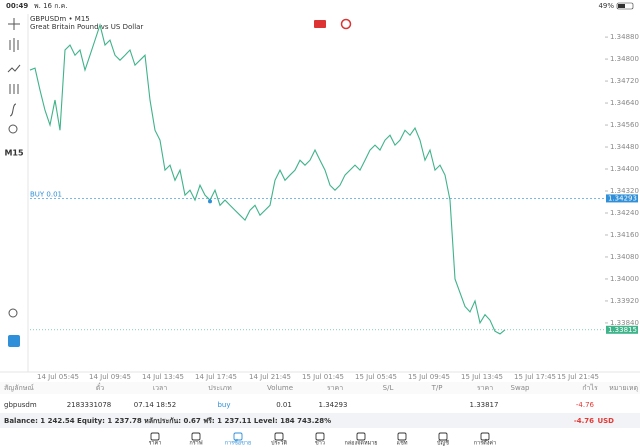 This screenshot has width=640, height=447. What do you see at coordinates (623, 388) in the screenshot?
I see `column-header: หมายเหตุ` at bounding box center [623, 388].